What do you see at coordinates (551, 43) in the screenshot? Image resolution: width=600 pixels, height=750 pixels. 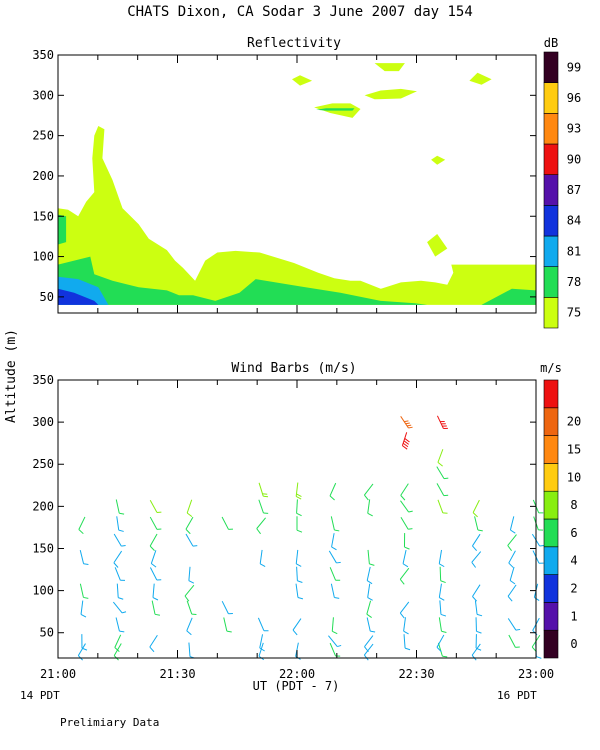 I see `reflectivity-colorbar-label: dB` at bounding box center [551, 43].